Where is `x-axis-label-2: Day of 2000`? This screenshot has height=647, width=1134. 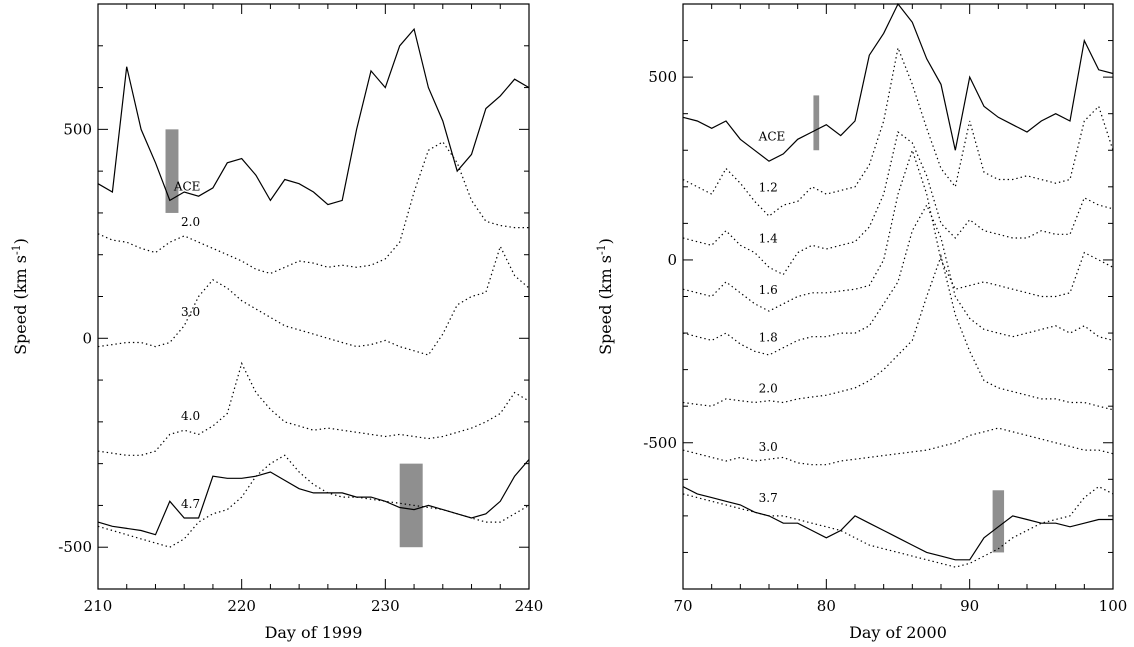
x-axis-label-2: Day of 2000 is located at coordinates (898, 632).